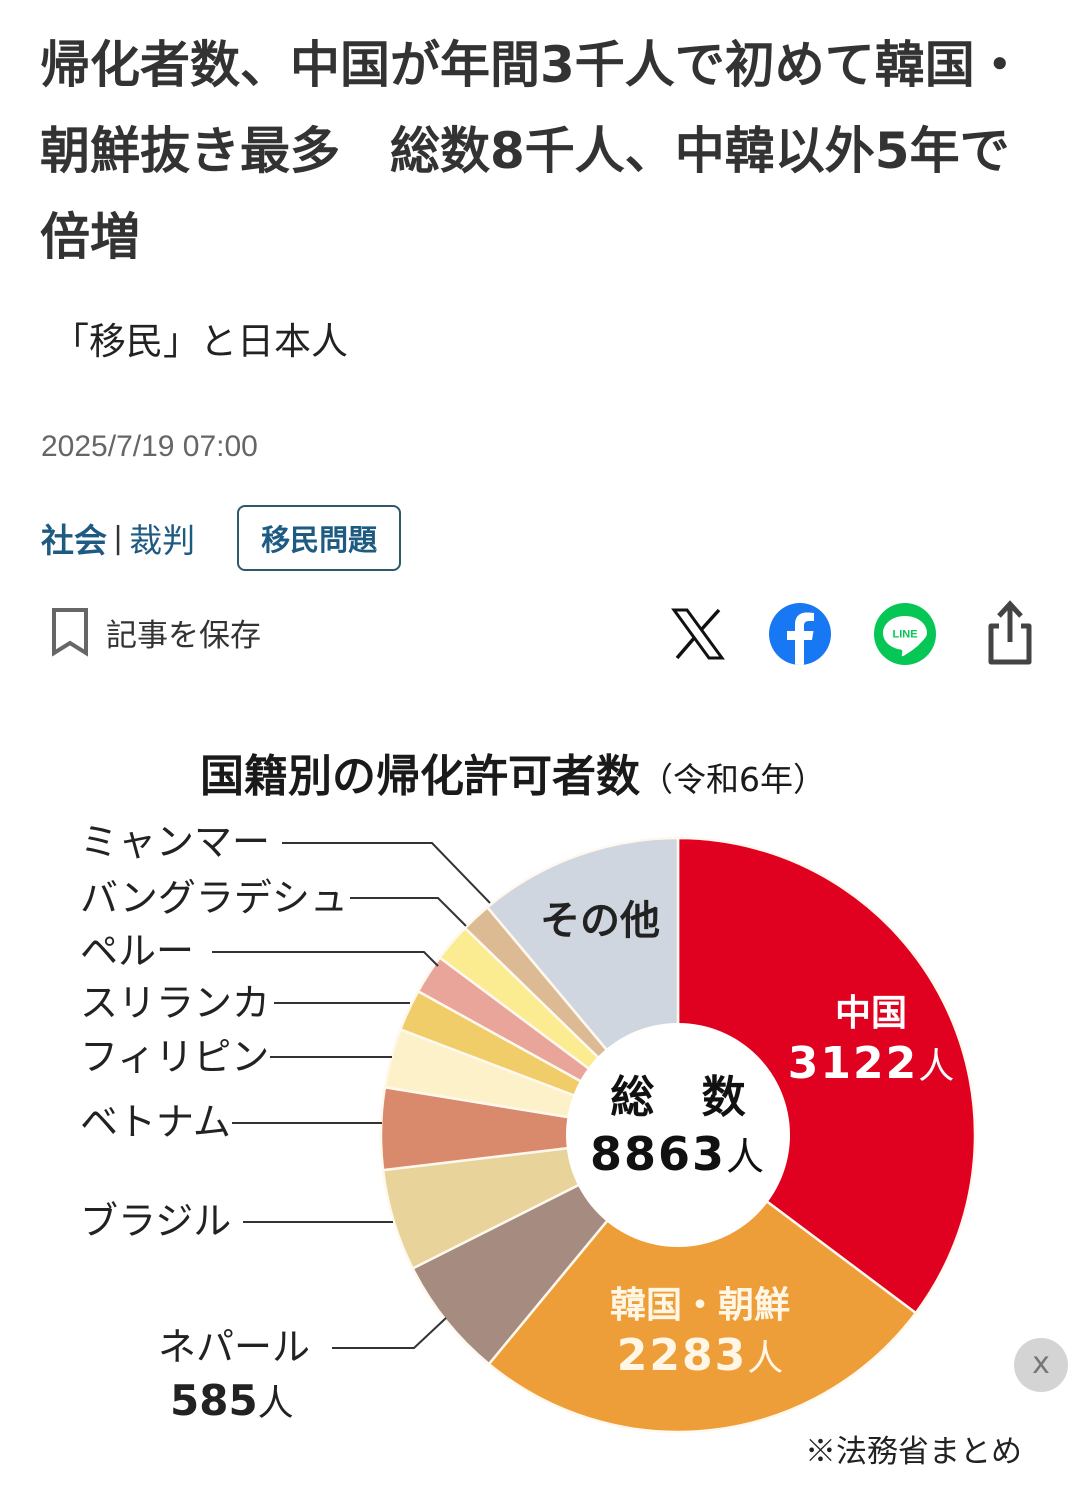 The width and height of the screenshot is (1080, 1509). Describe the element at coordinates (137, 951) in the screenshot. I see `legend-label-peru: ペルー` at that location.